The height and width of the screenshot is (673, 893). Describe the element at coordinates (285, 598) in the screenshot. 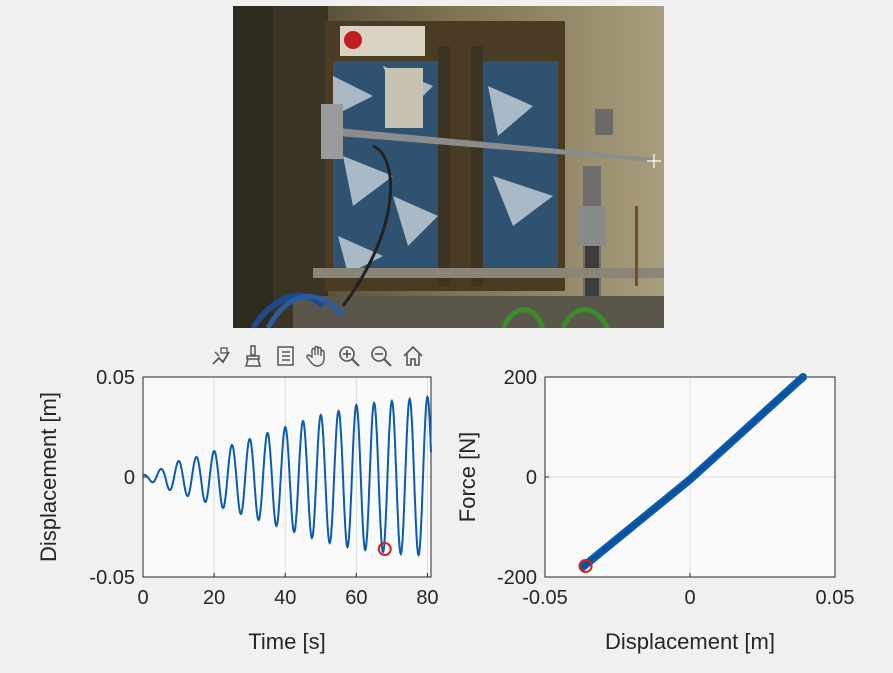

I see `x-tick-label: 40` at that location.